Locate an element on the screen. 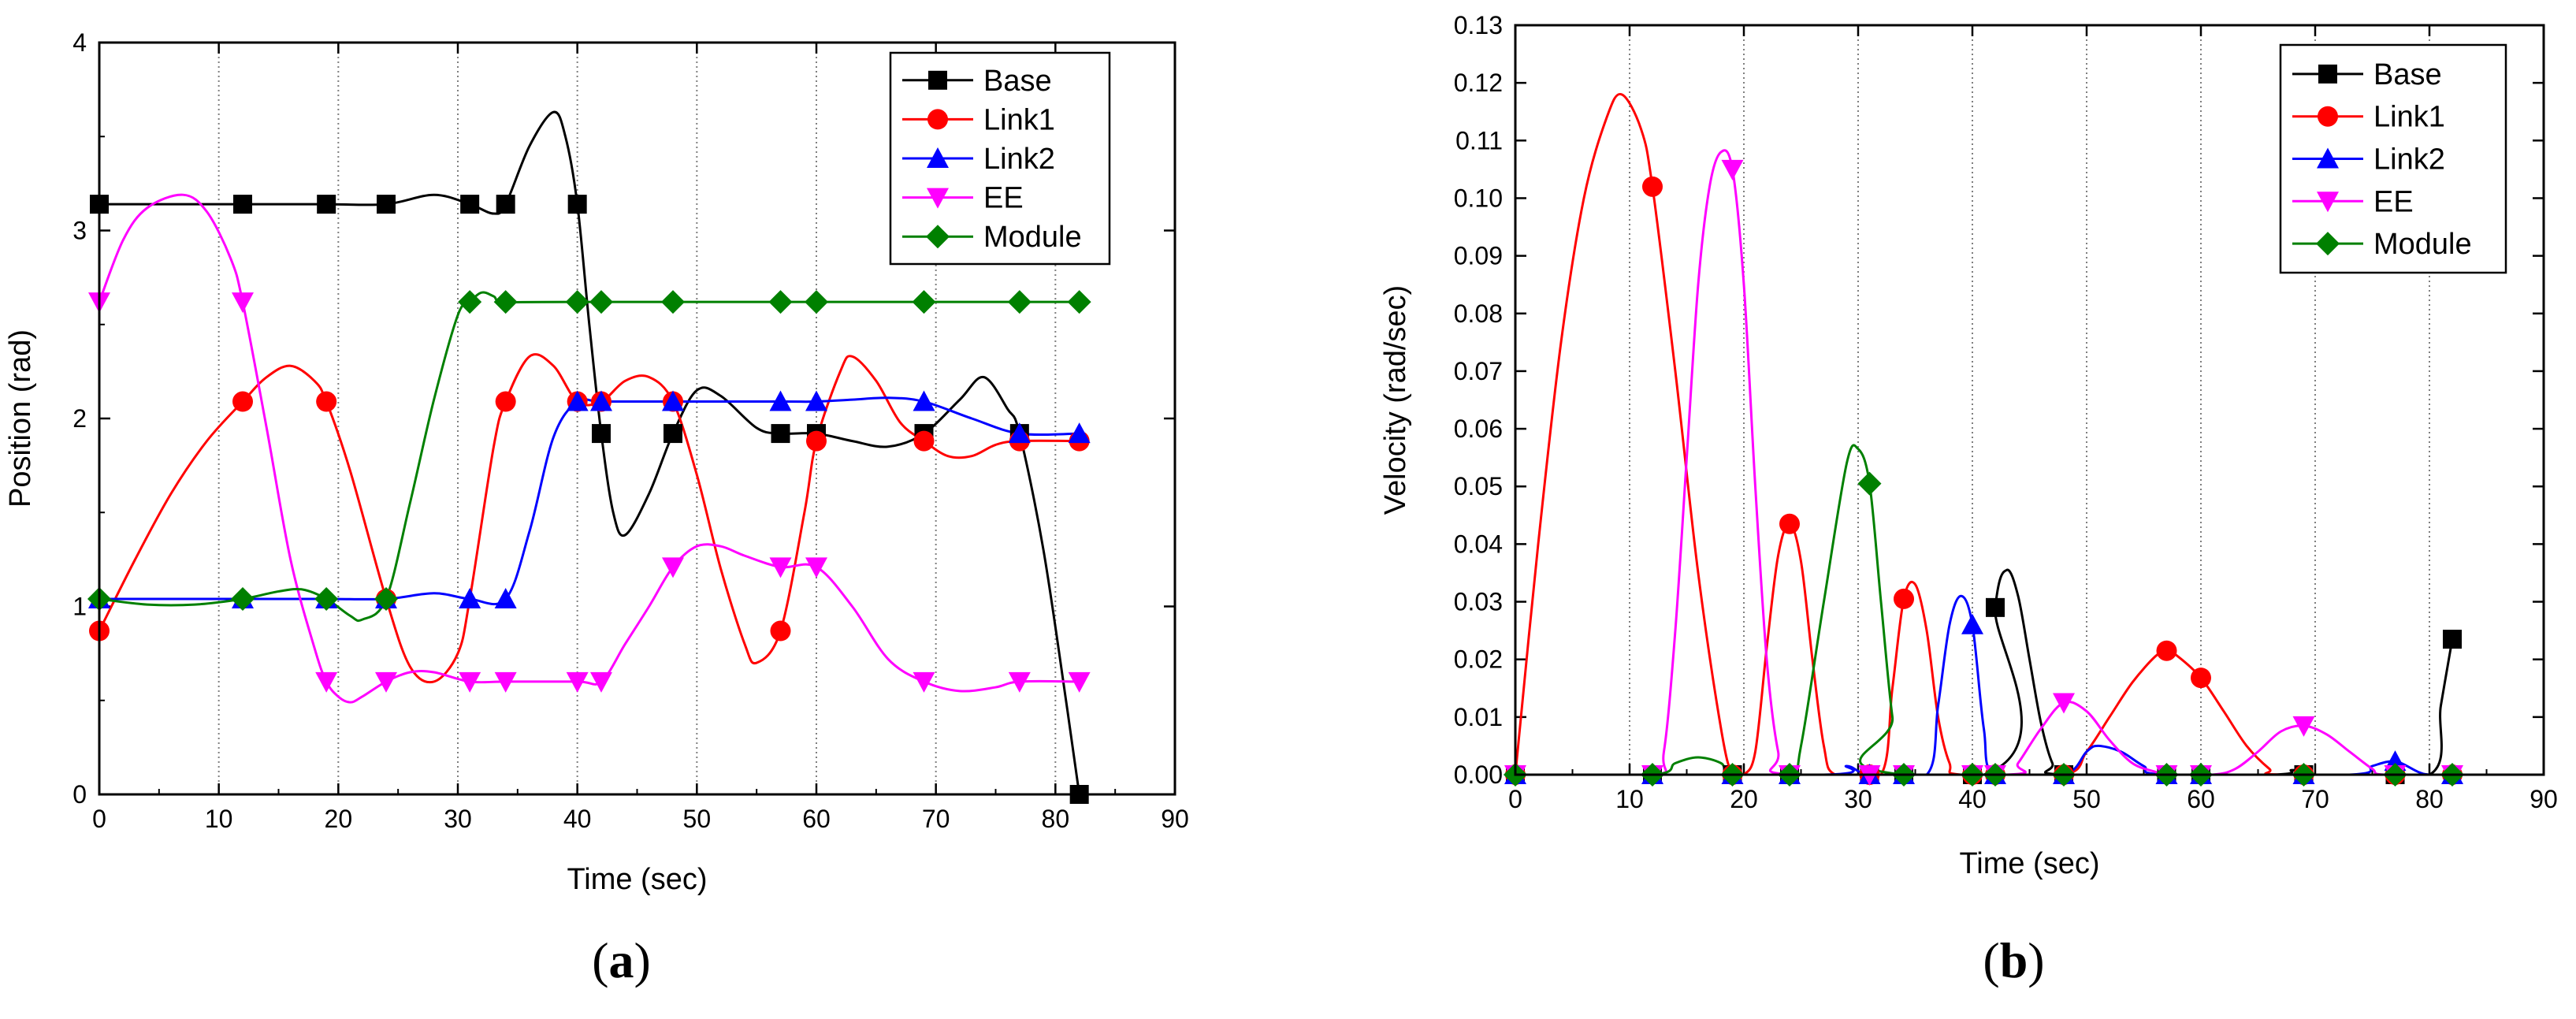  x-tick-label: 50 is located at coordinates (2086, 799).